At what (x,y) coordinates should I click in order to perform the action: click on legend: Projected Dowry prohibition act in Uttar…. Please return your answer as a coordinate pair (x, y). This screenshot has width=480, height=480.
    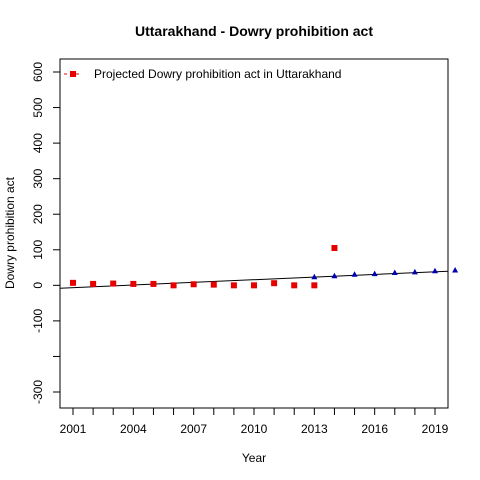
    Looking at the image, I should click on (202, 74).